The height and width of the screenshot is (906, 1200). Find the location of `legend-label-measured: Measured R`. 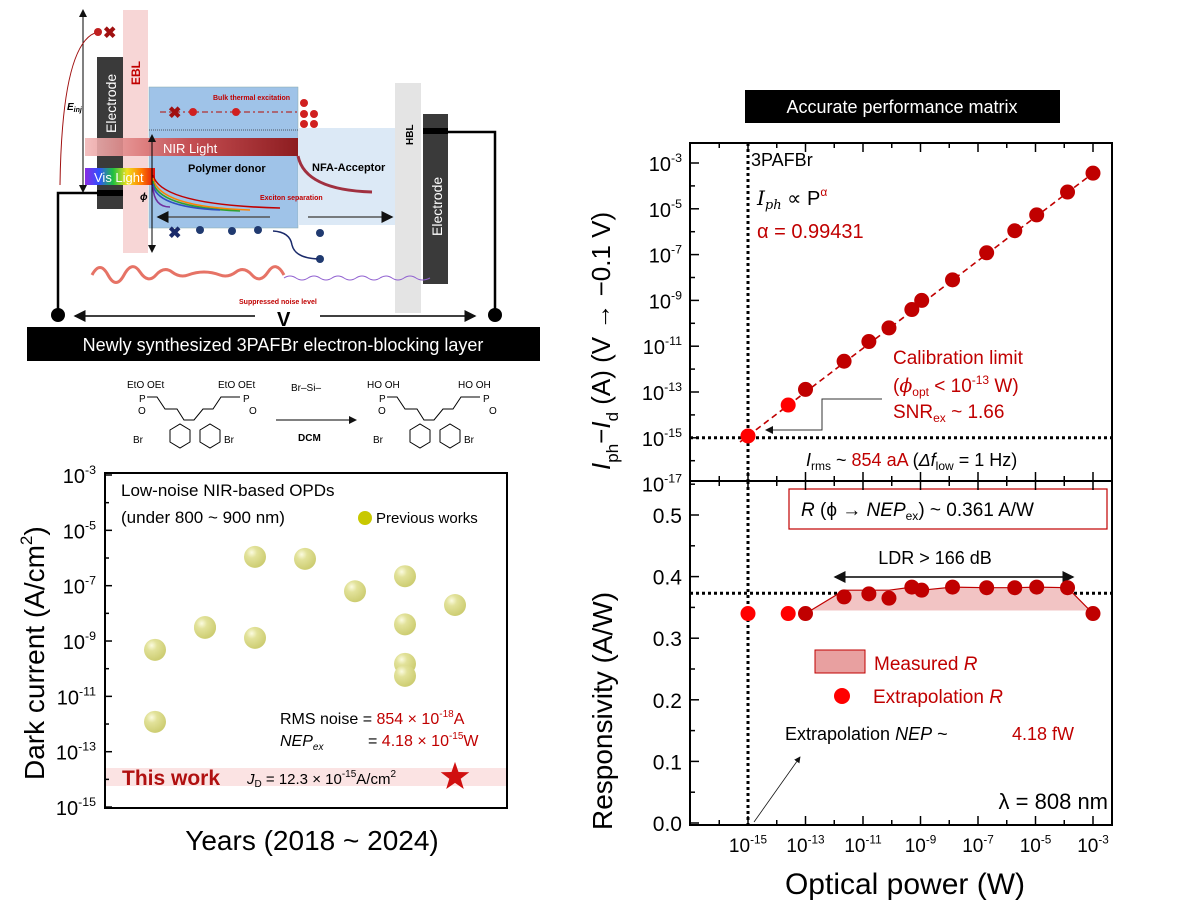

legend-label-measured: Measured R is located at coordinates (926, 664).